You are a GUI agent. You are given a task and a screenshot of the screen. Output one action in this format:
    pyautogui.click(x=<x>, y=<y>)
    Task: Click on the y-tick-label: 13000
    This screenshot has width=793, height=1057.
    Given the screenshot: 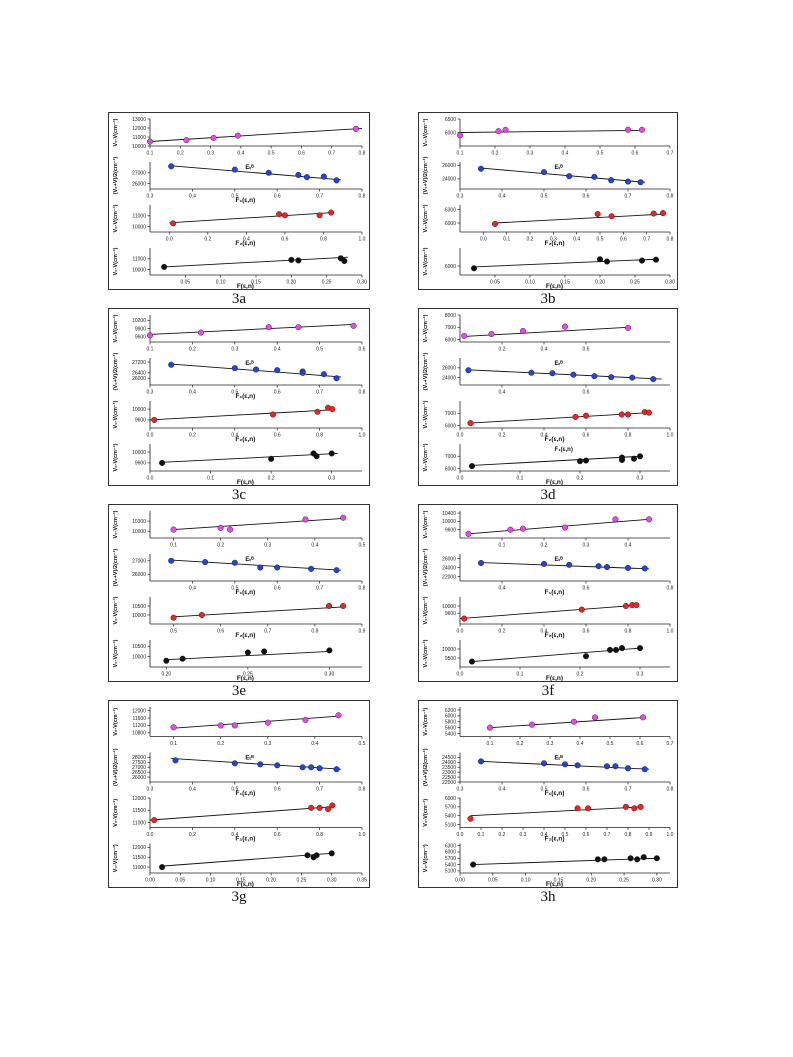 What is the action you would take?
    pyautogui.click(x=139, y=120)
    